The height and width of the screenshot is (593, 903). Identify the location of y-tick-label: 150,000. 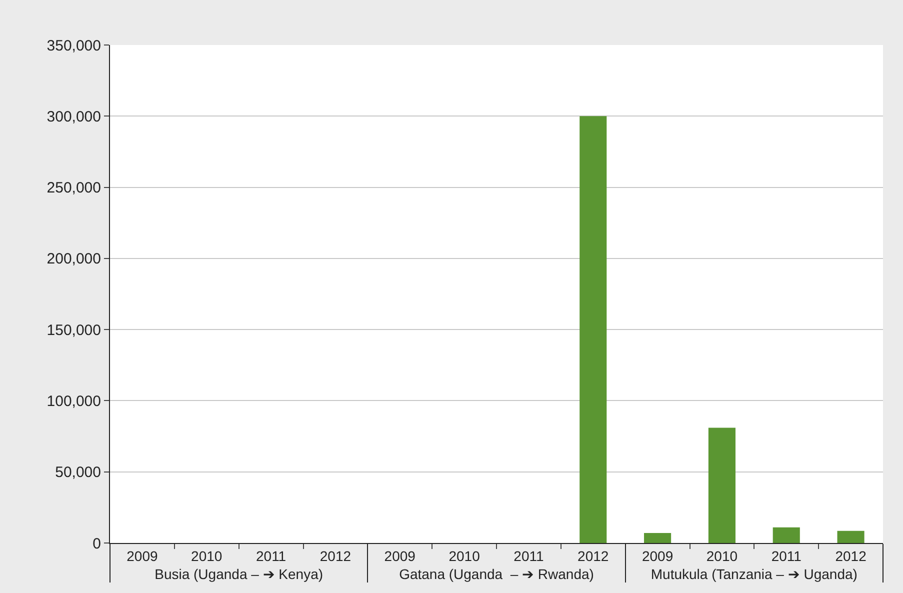
(73, 330).